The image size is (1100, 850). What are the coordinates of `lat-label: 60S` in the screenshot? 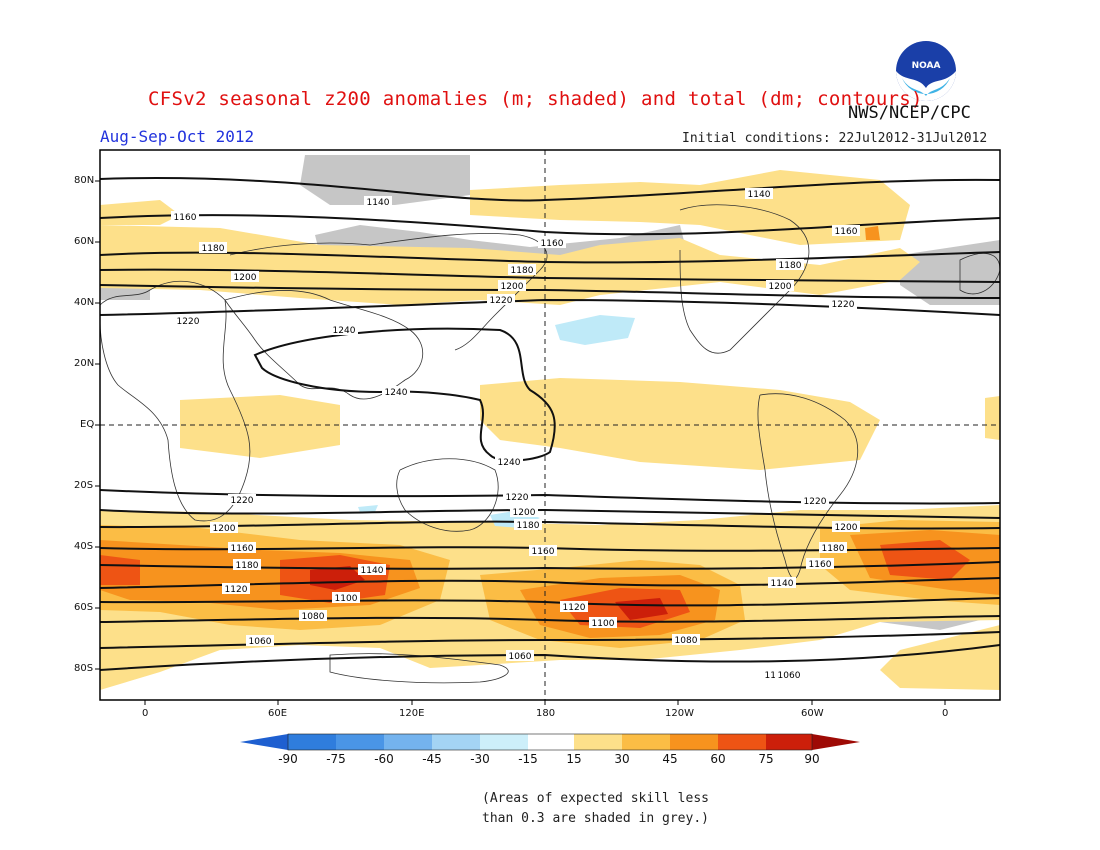 It's located at (84, 607).